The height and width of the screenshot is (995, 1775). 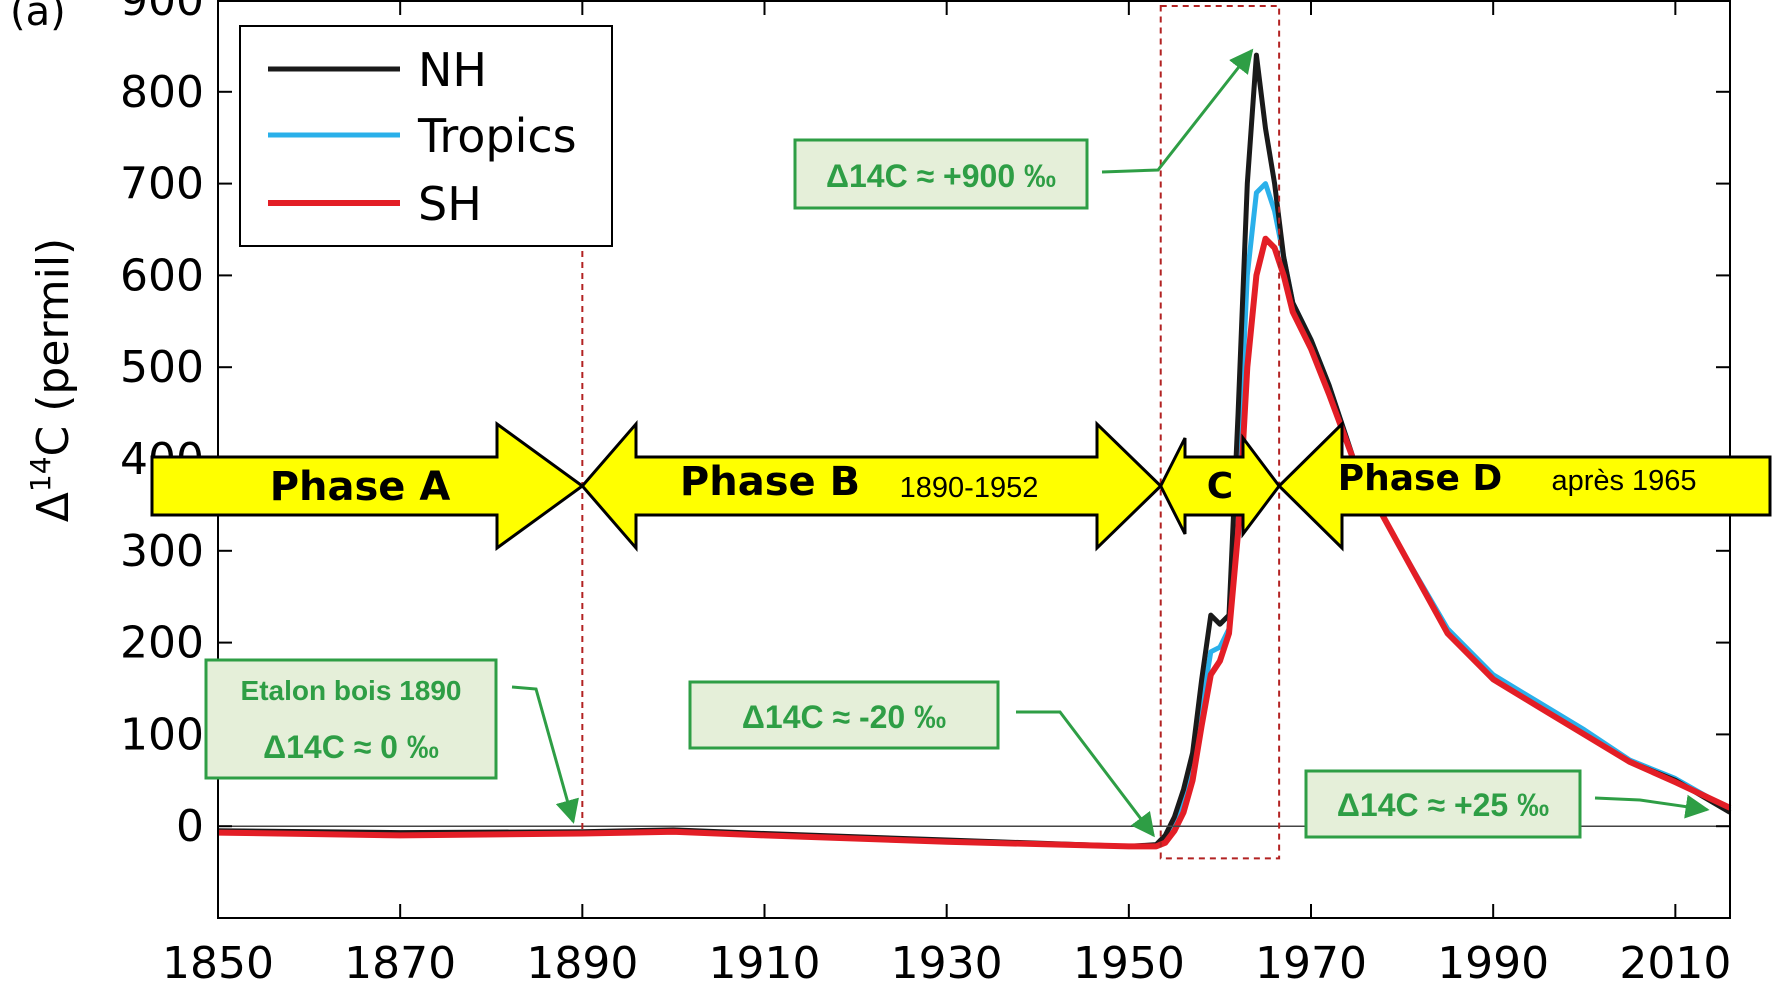 I want to click on legend-label-nh: NH, so click(x=452, y=70).